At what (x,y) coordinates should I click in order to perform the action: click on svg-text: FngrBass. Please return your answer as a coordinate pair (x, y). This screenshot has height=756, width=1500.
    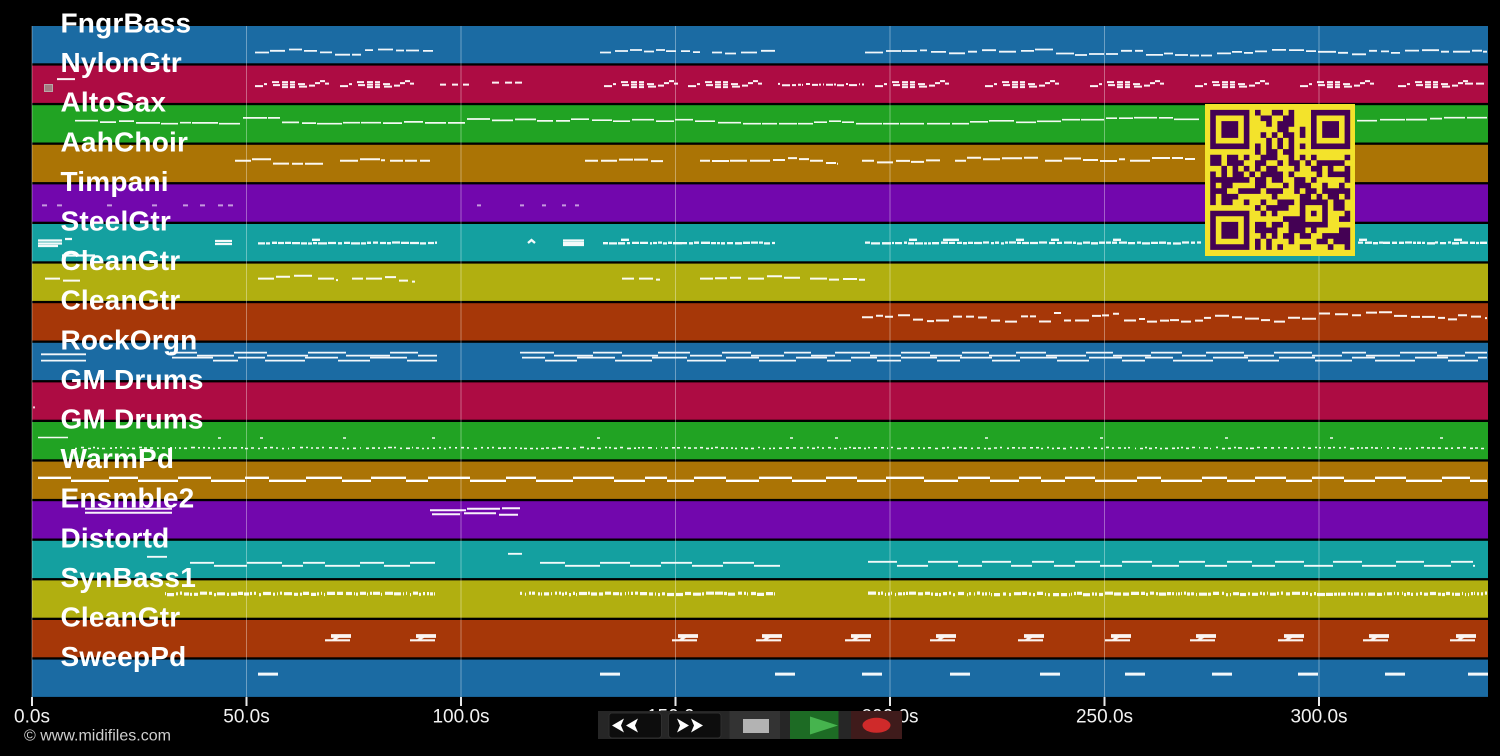
    Looking at the image, I should click on (126, 23).